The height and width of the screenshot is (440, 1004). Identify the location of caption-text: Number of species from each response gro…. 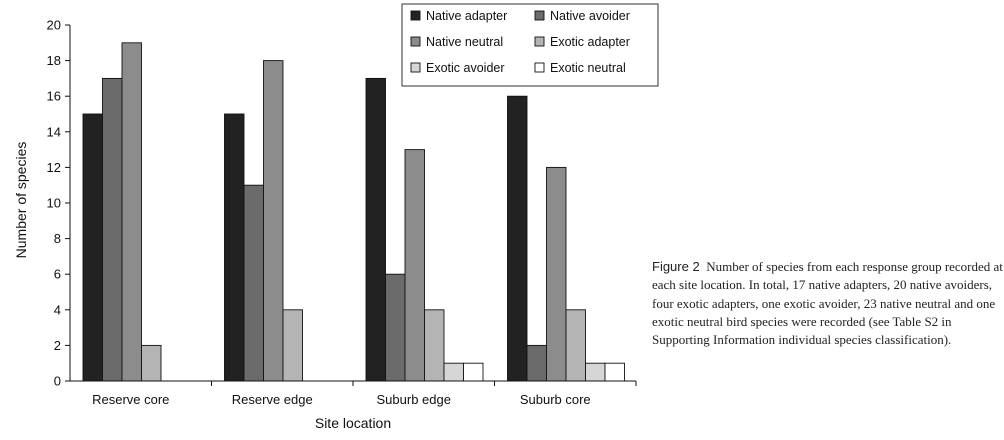
(827, 303).